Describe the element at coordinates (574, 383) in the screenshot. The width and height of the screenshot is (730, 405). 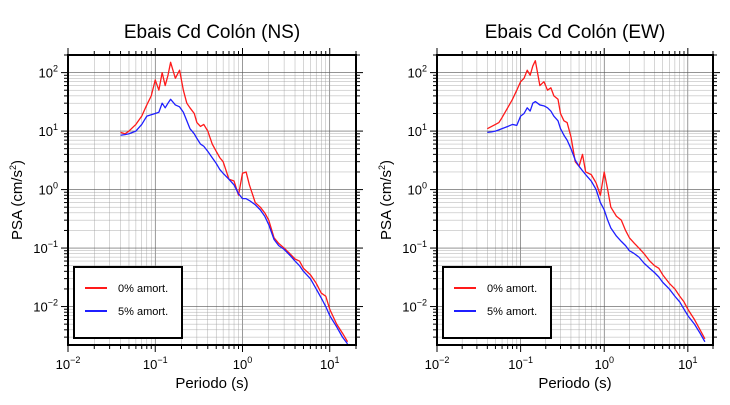
I see `ew-x-axis-label: Periodo (s)` at that location.